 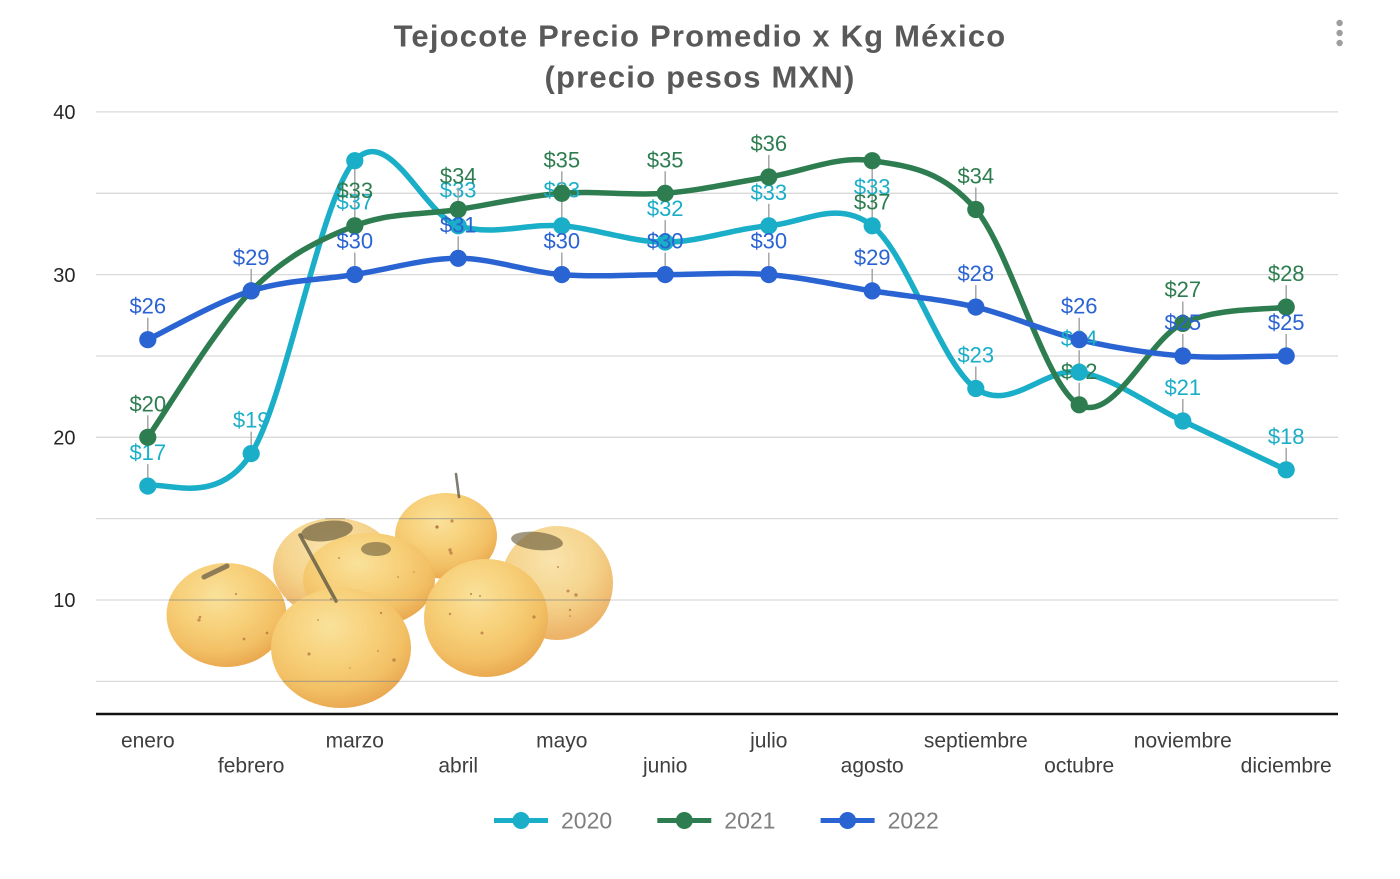 What do you see at coordinates (64, 439) in the screenshot?
I see `svg-text: 20` at bounding box center [64, 439].